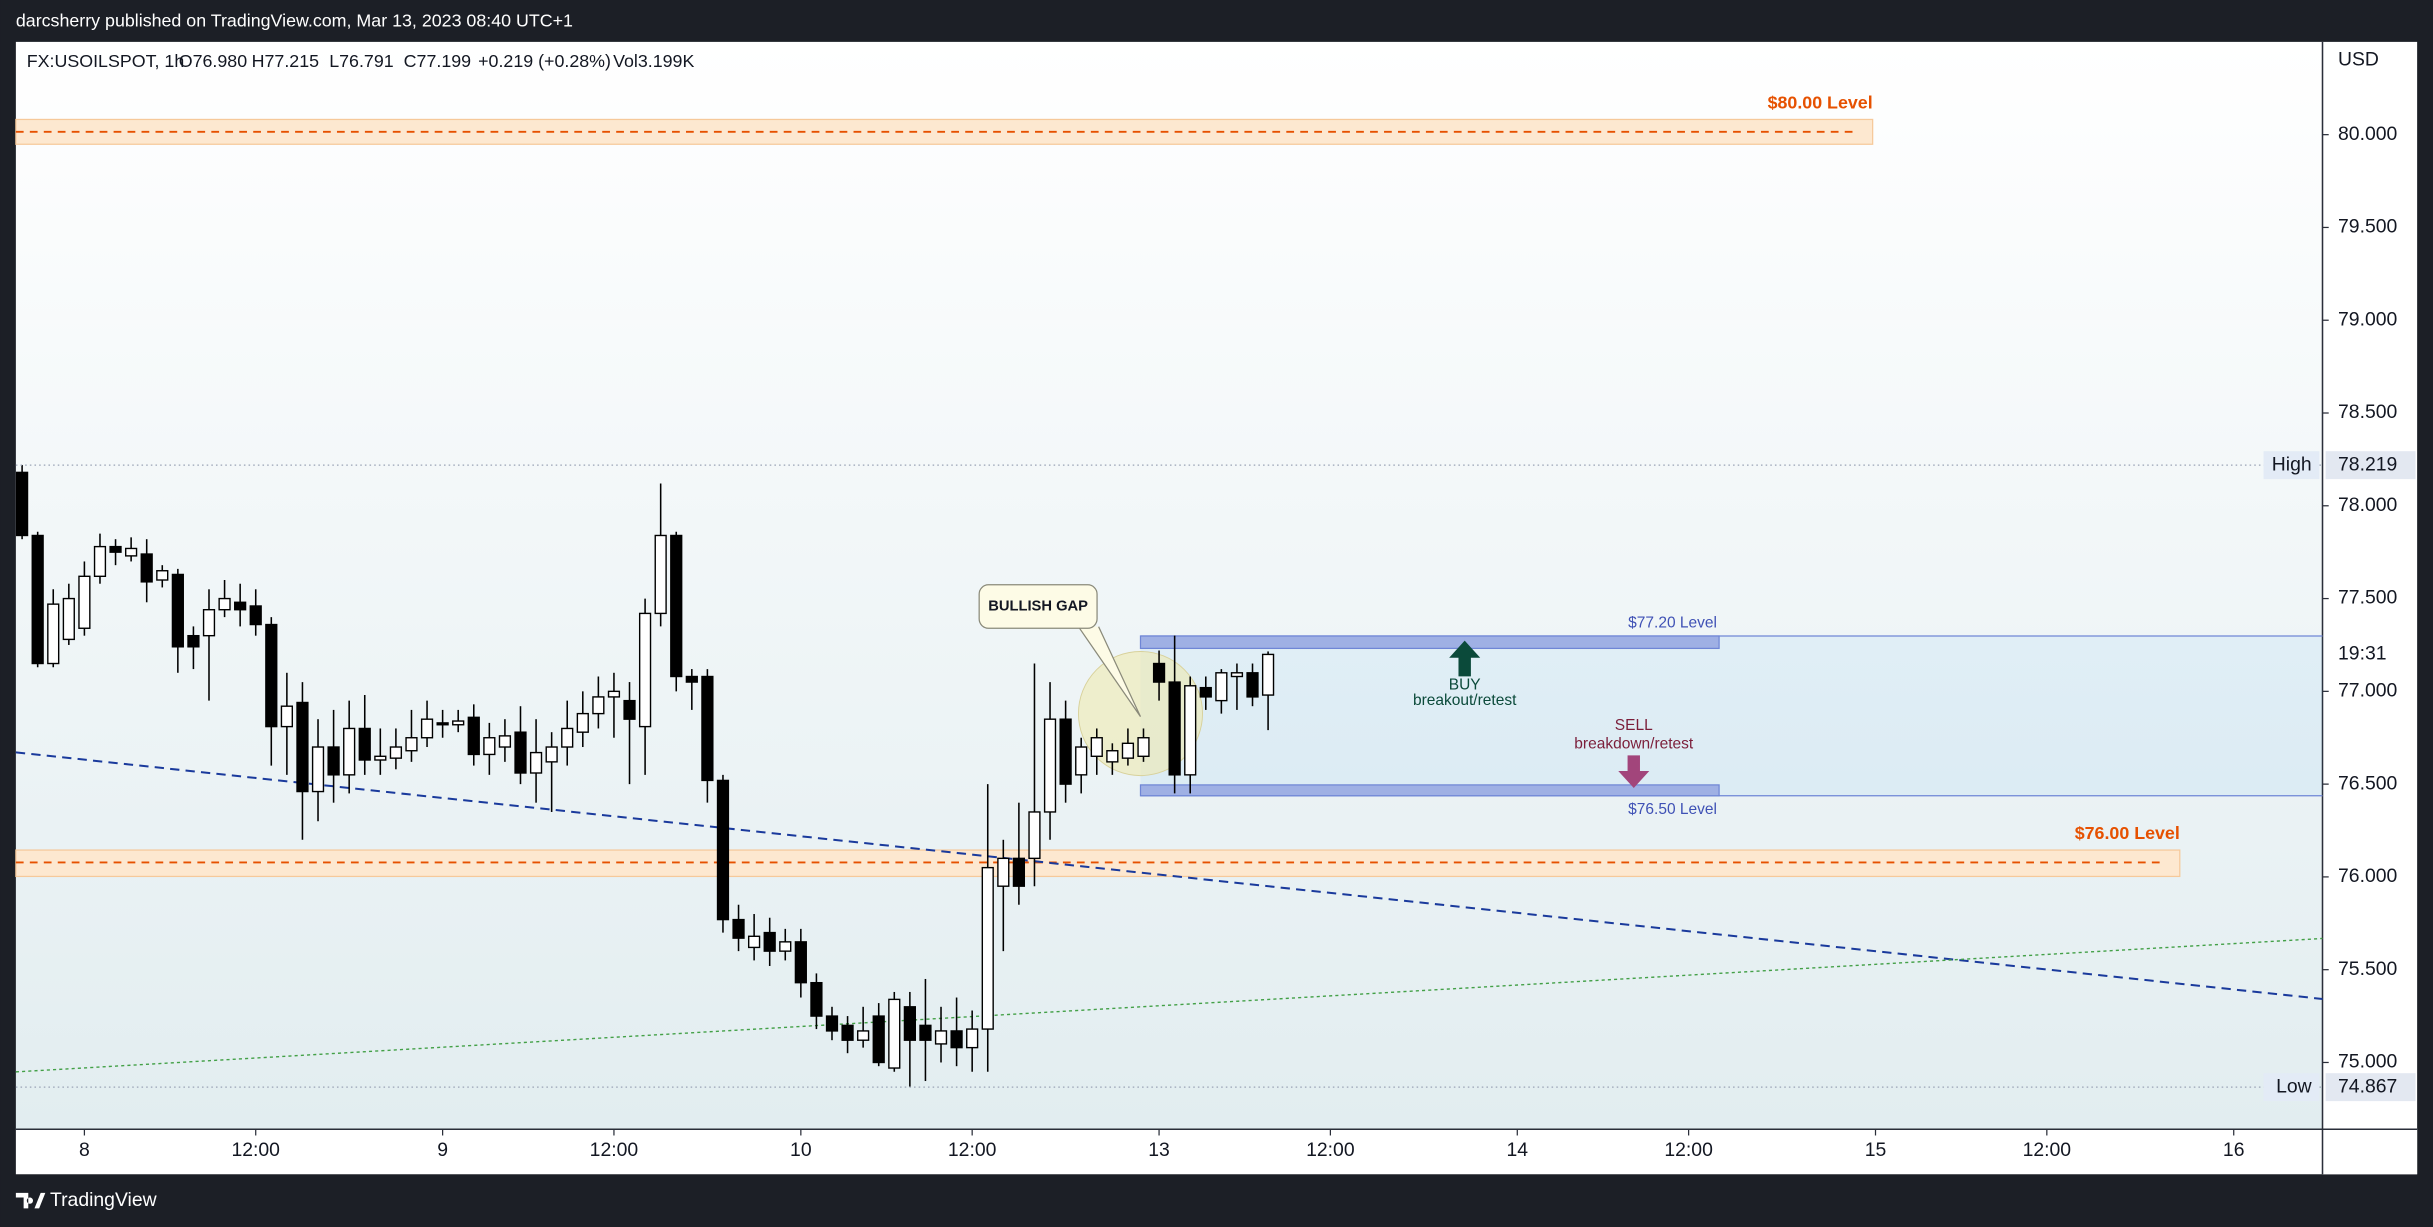 This screenshot has width=2433, height=1227. I want to click on axis-unit: USD, so click(2358, 60).